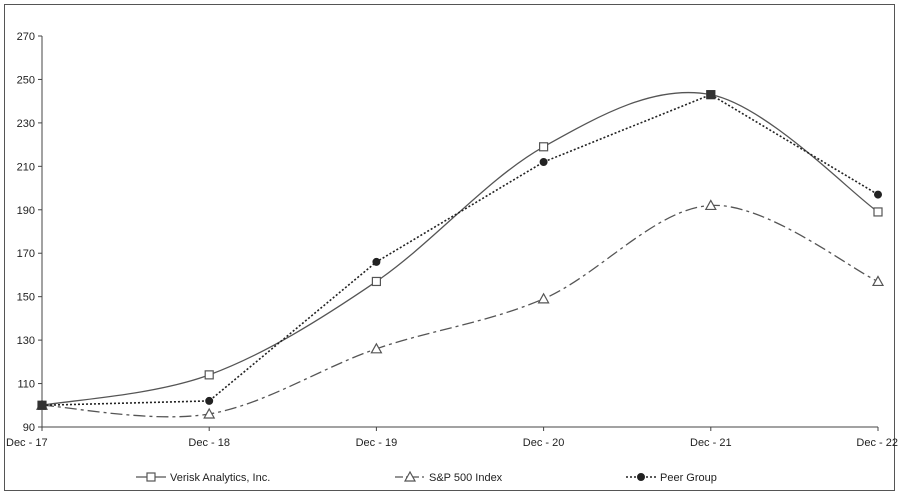  What do you see at coordinates (688, 478) in the screenshot?
I see `legend-label: Peer Group` at bounding box center [688, 478].